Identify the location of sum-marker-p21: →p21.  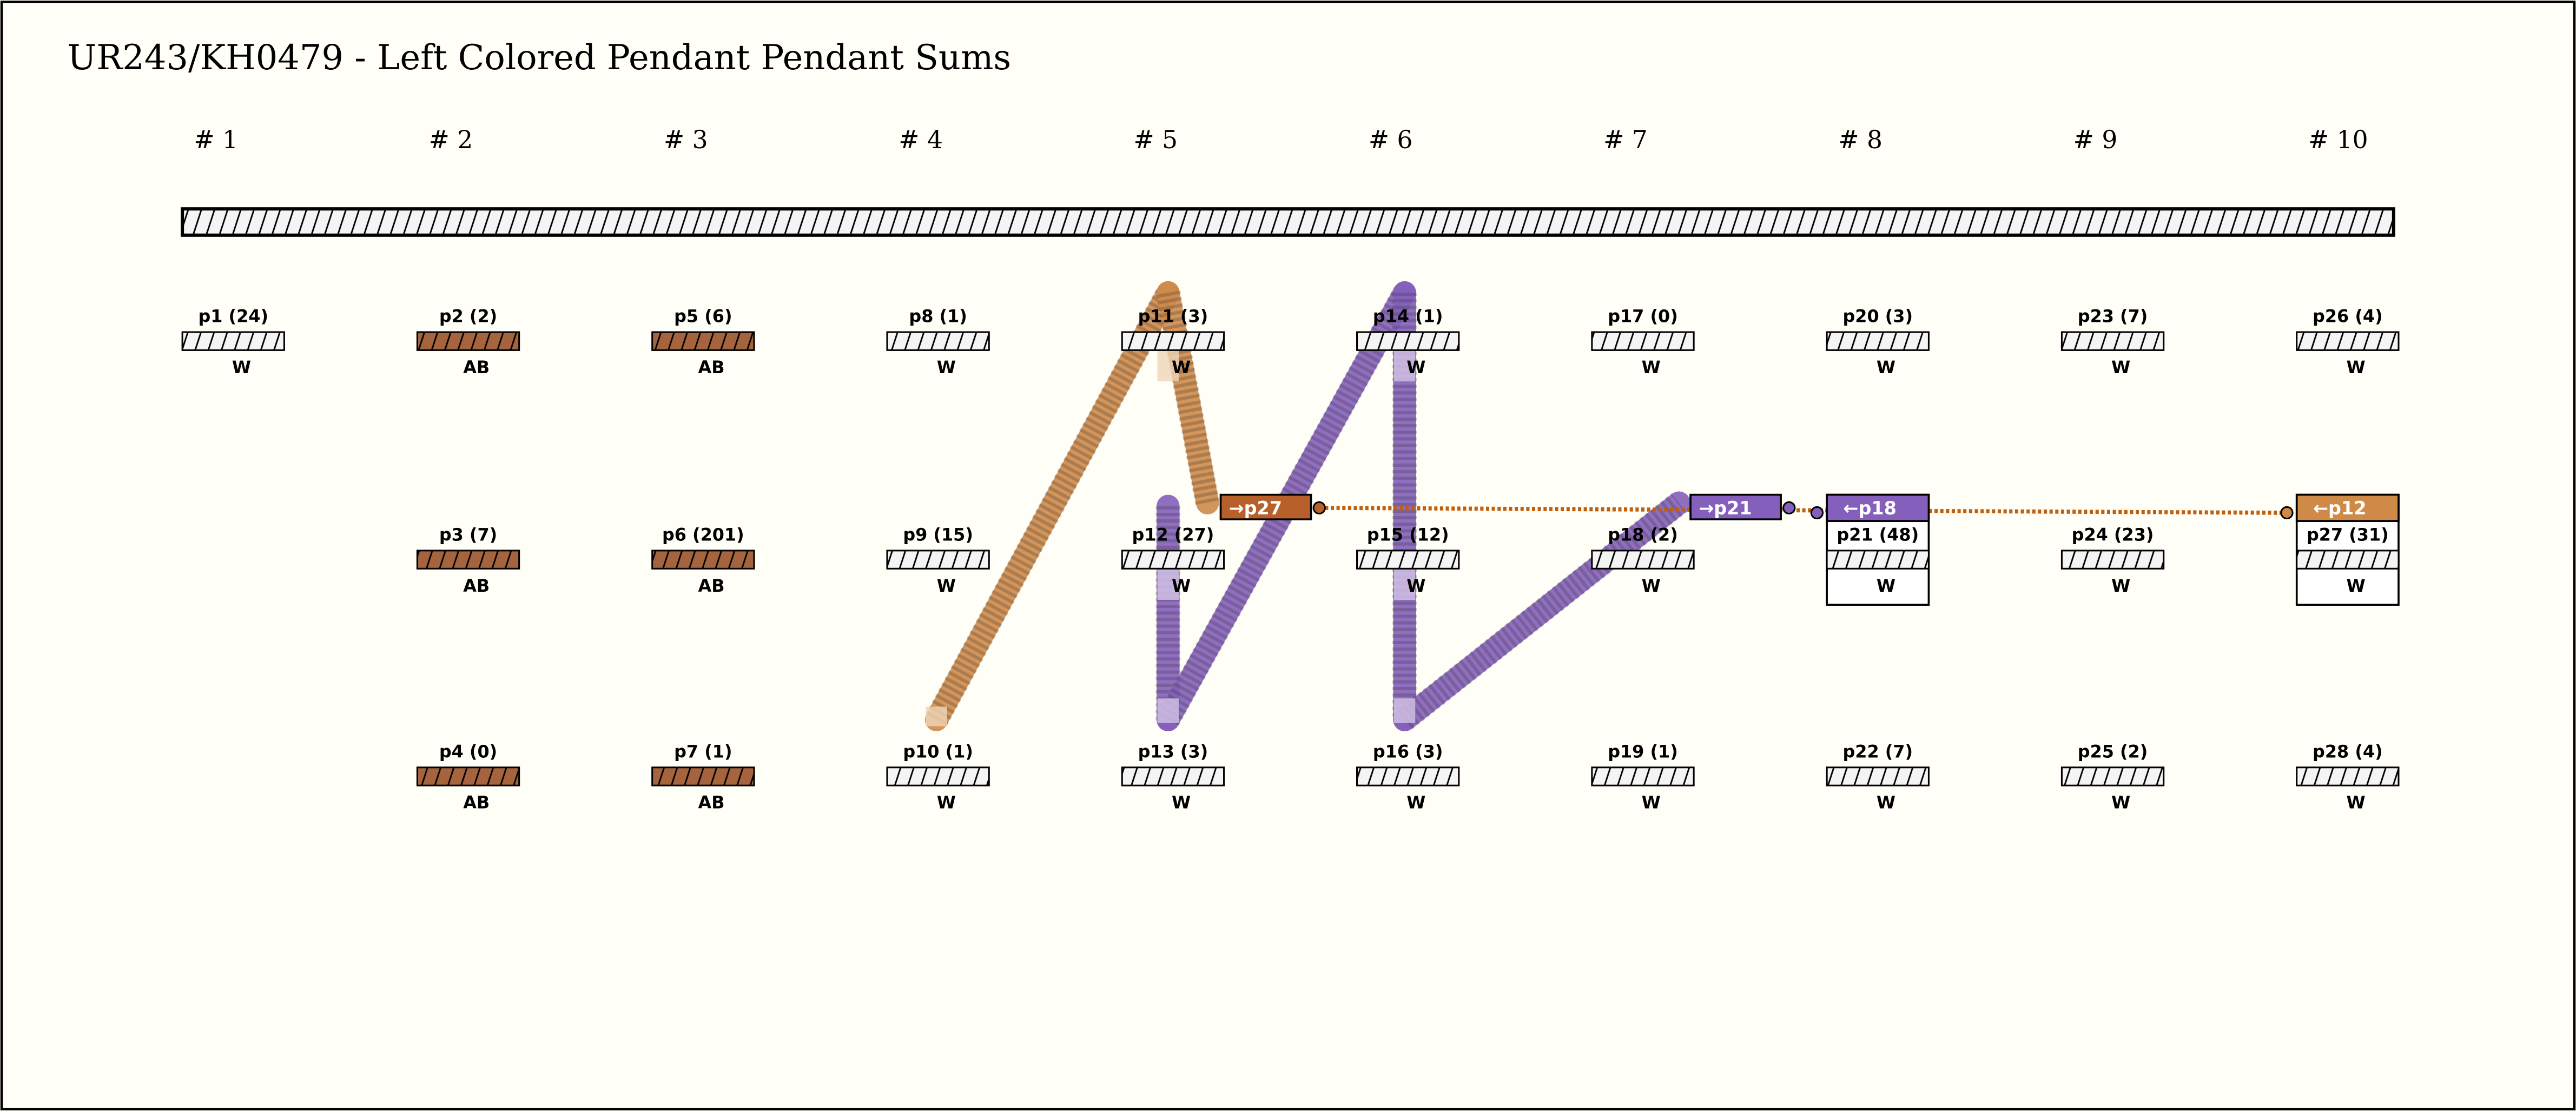
(1742, 507).